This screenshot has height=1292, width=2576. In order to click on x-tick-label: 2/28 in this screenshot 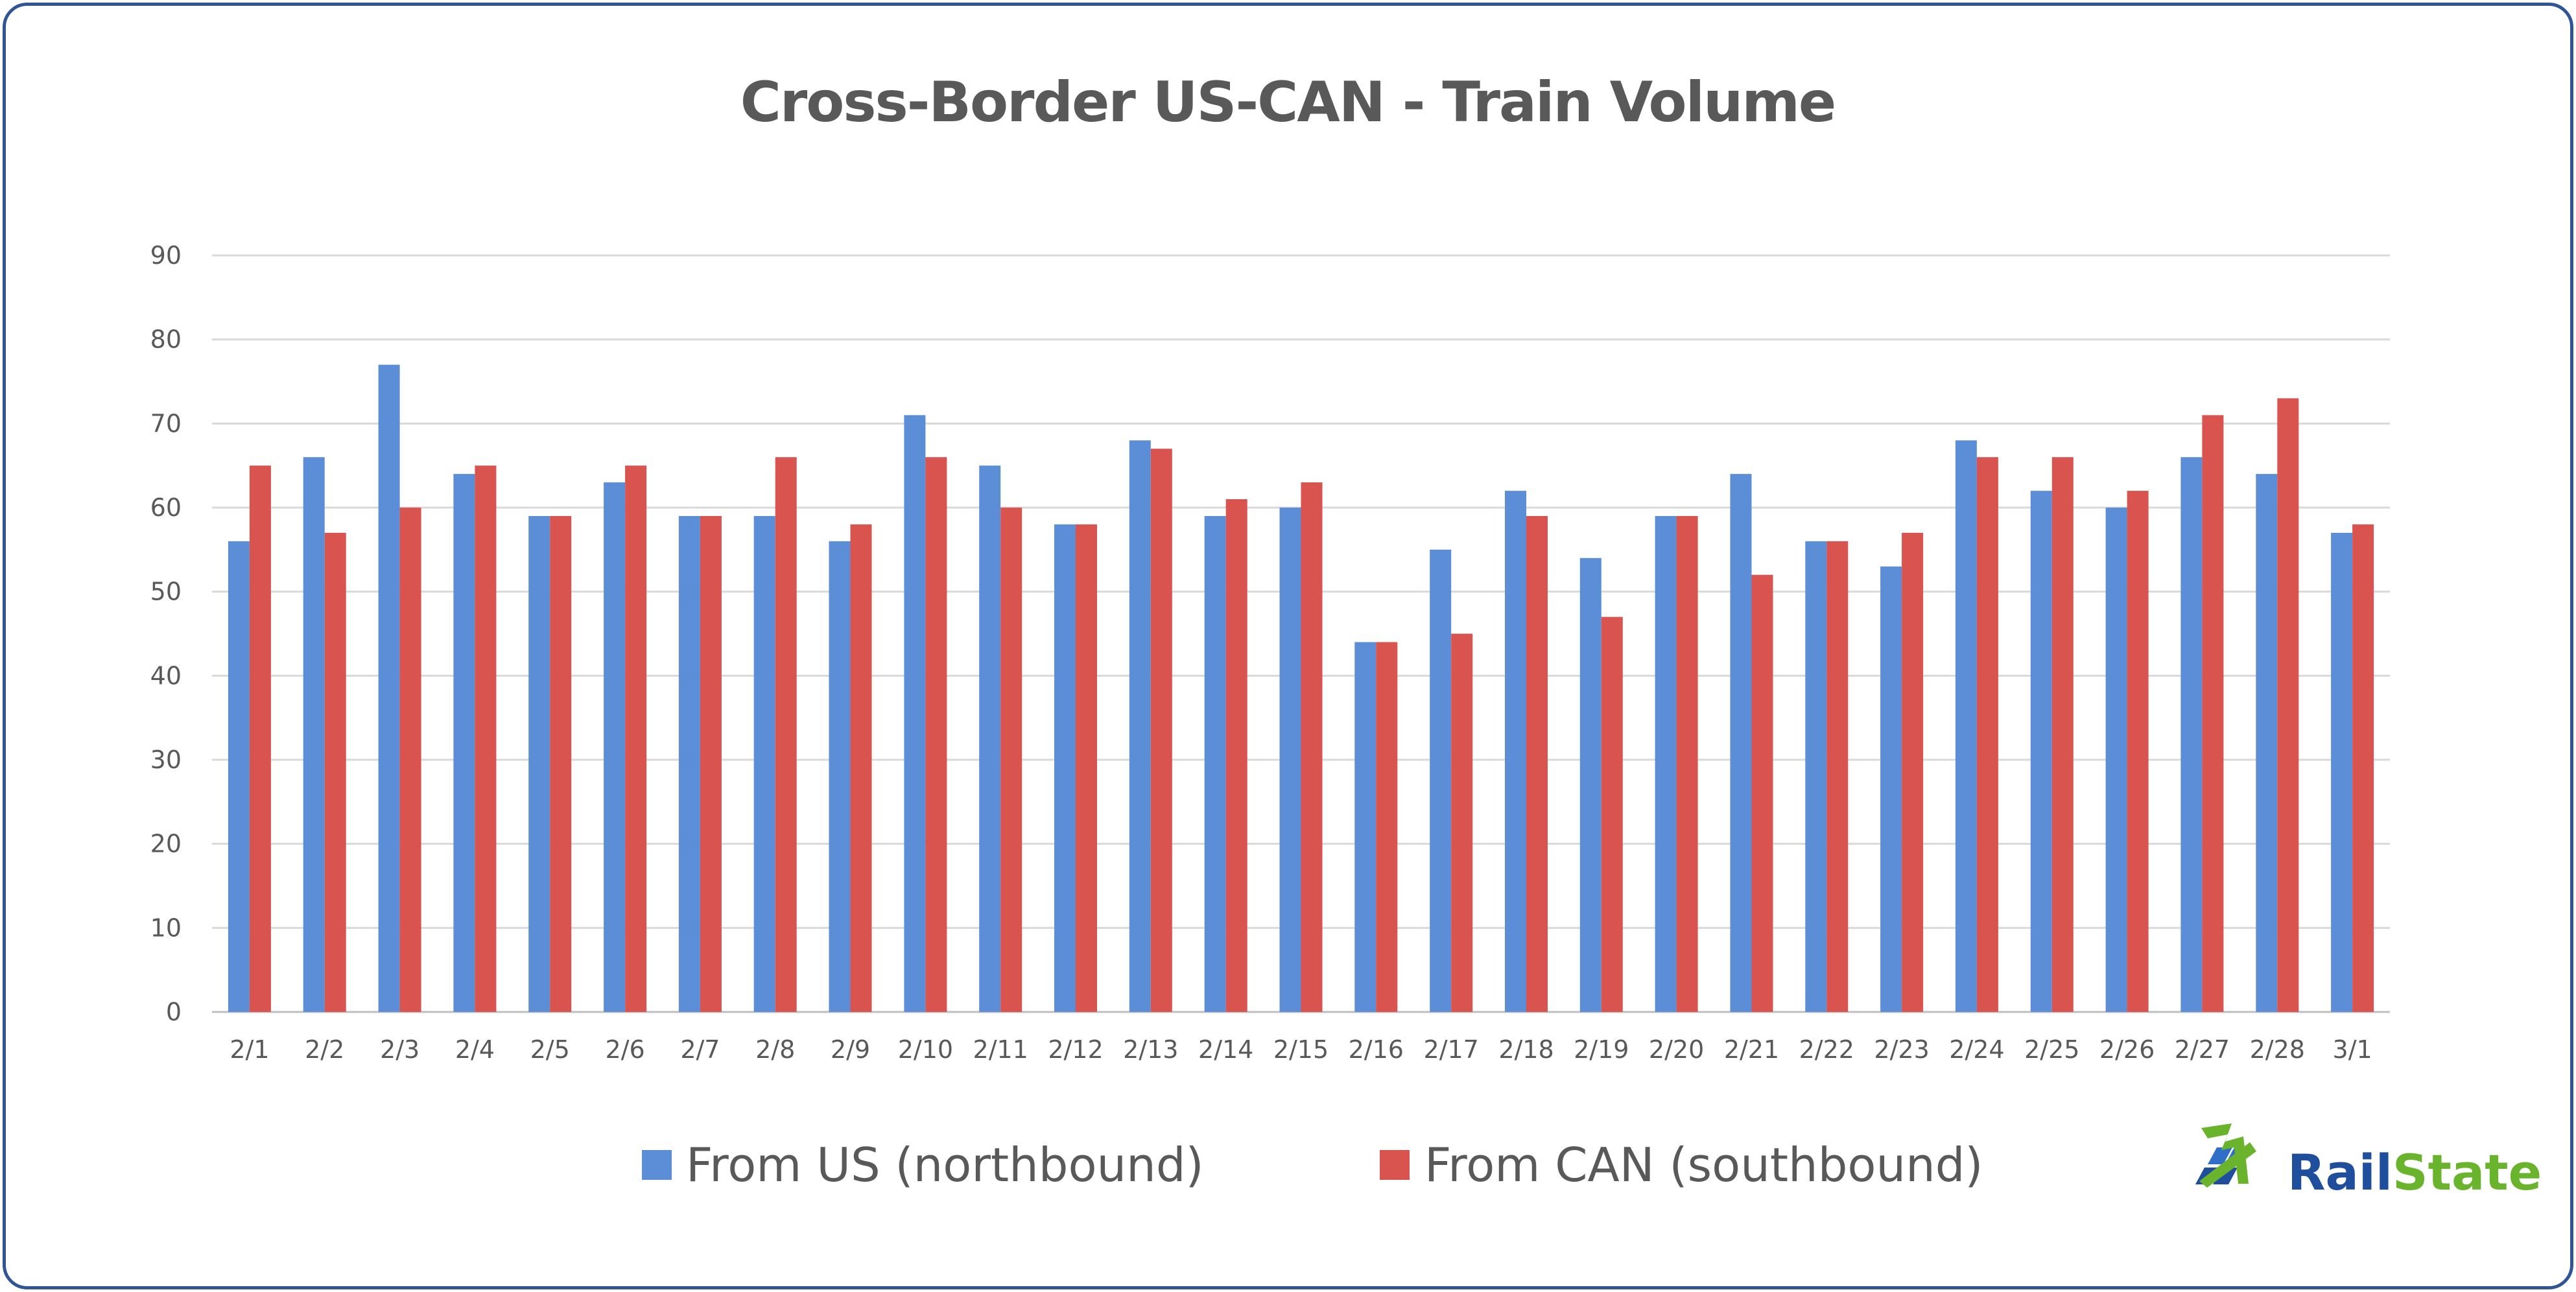, I will do `click(2277, 1049)`.